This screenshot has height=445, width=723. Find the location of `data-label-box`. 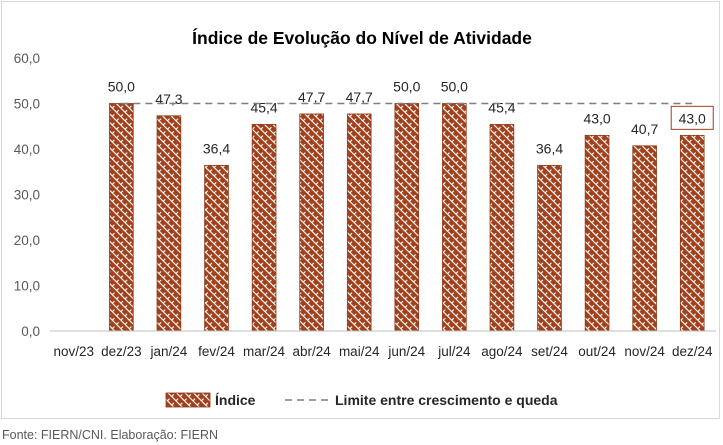

data-label-box is located at coordinates (692, 117).